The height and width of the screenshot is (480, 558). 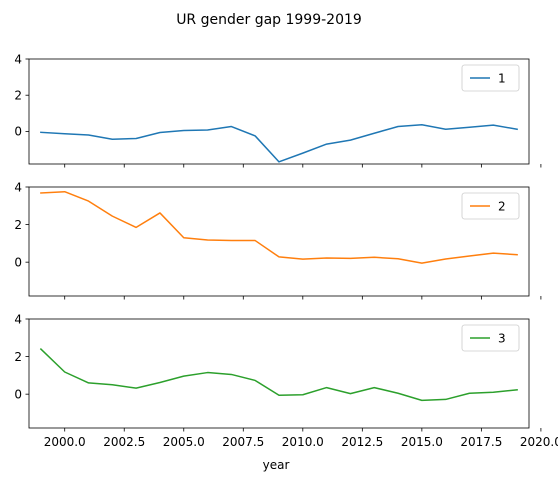 I want to click on legend-label: 1, so click(x=502, y=78).